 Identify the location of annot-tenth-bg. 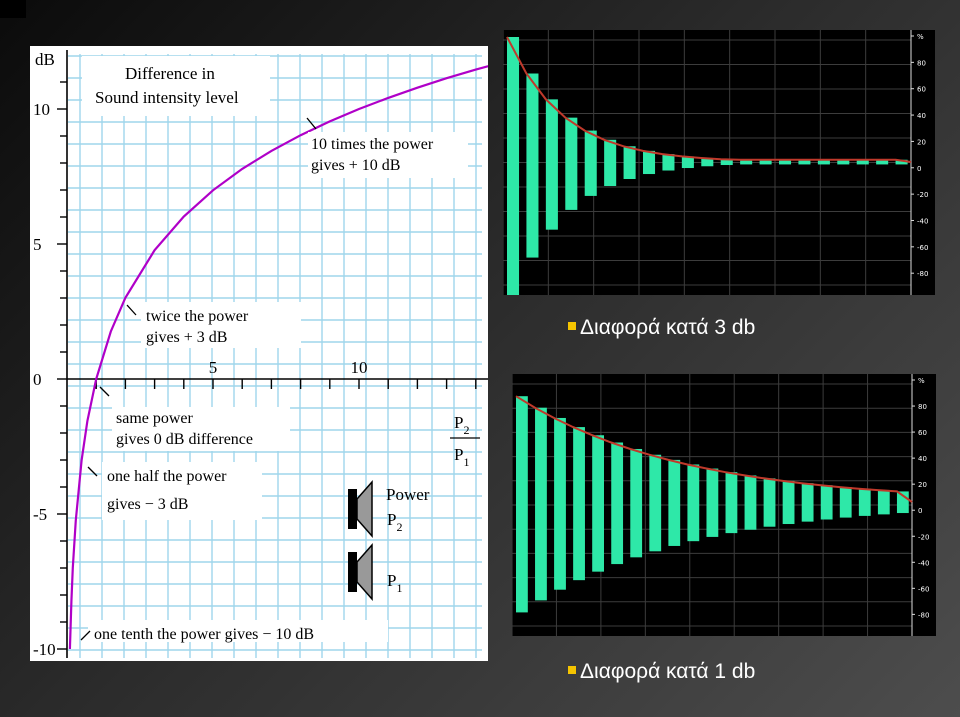
(238, 631).